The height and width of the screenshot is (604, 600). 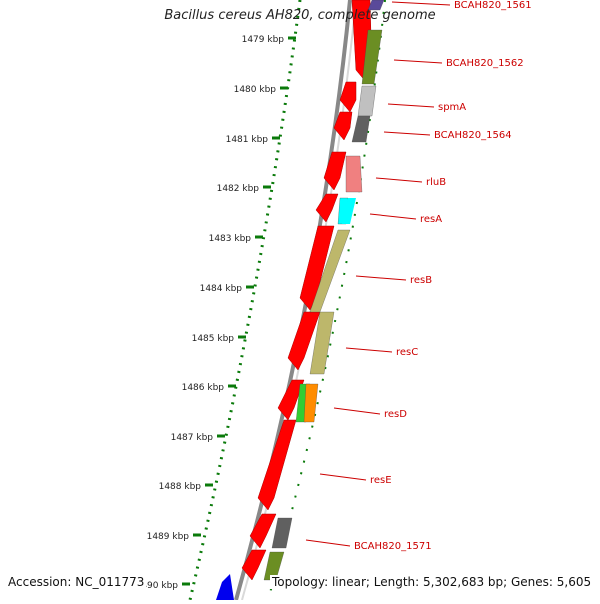 I want to click on ruler-label: 1484 kbp, so click(x=221, y=289).